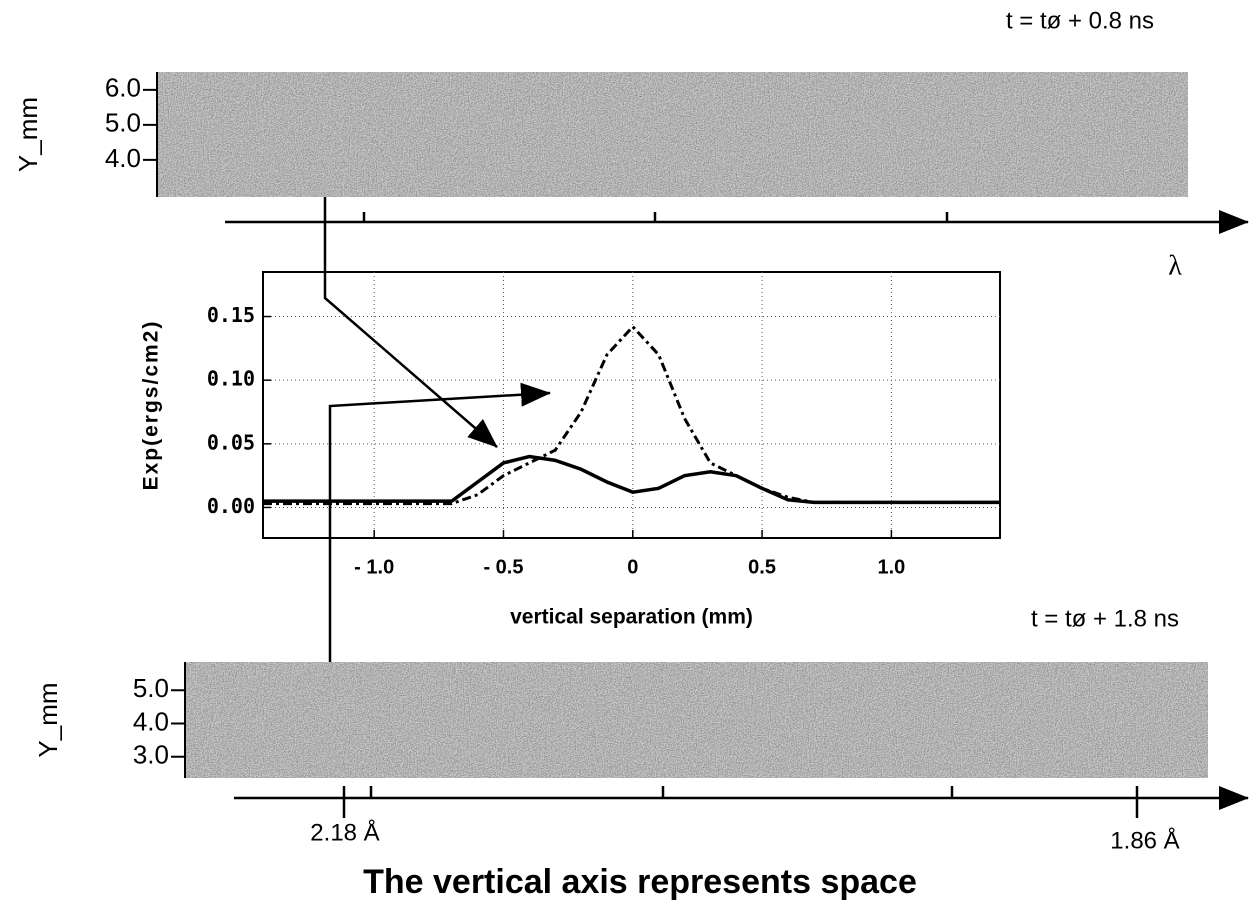 The height and width of the screenshot is (909, 1250). What do you see at coordinates (344, 832) in the screenshot?
I see `marker-label: 2.18 Å` at bounding box center [344, 832].